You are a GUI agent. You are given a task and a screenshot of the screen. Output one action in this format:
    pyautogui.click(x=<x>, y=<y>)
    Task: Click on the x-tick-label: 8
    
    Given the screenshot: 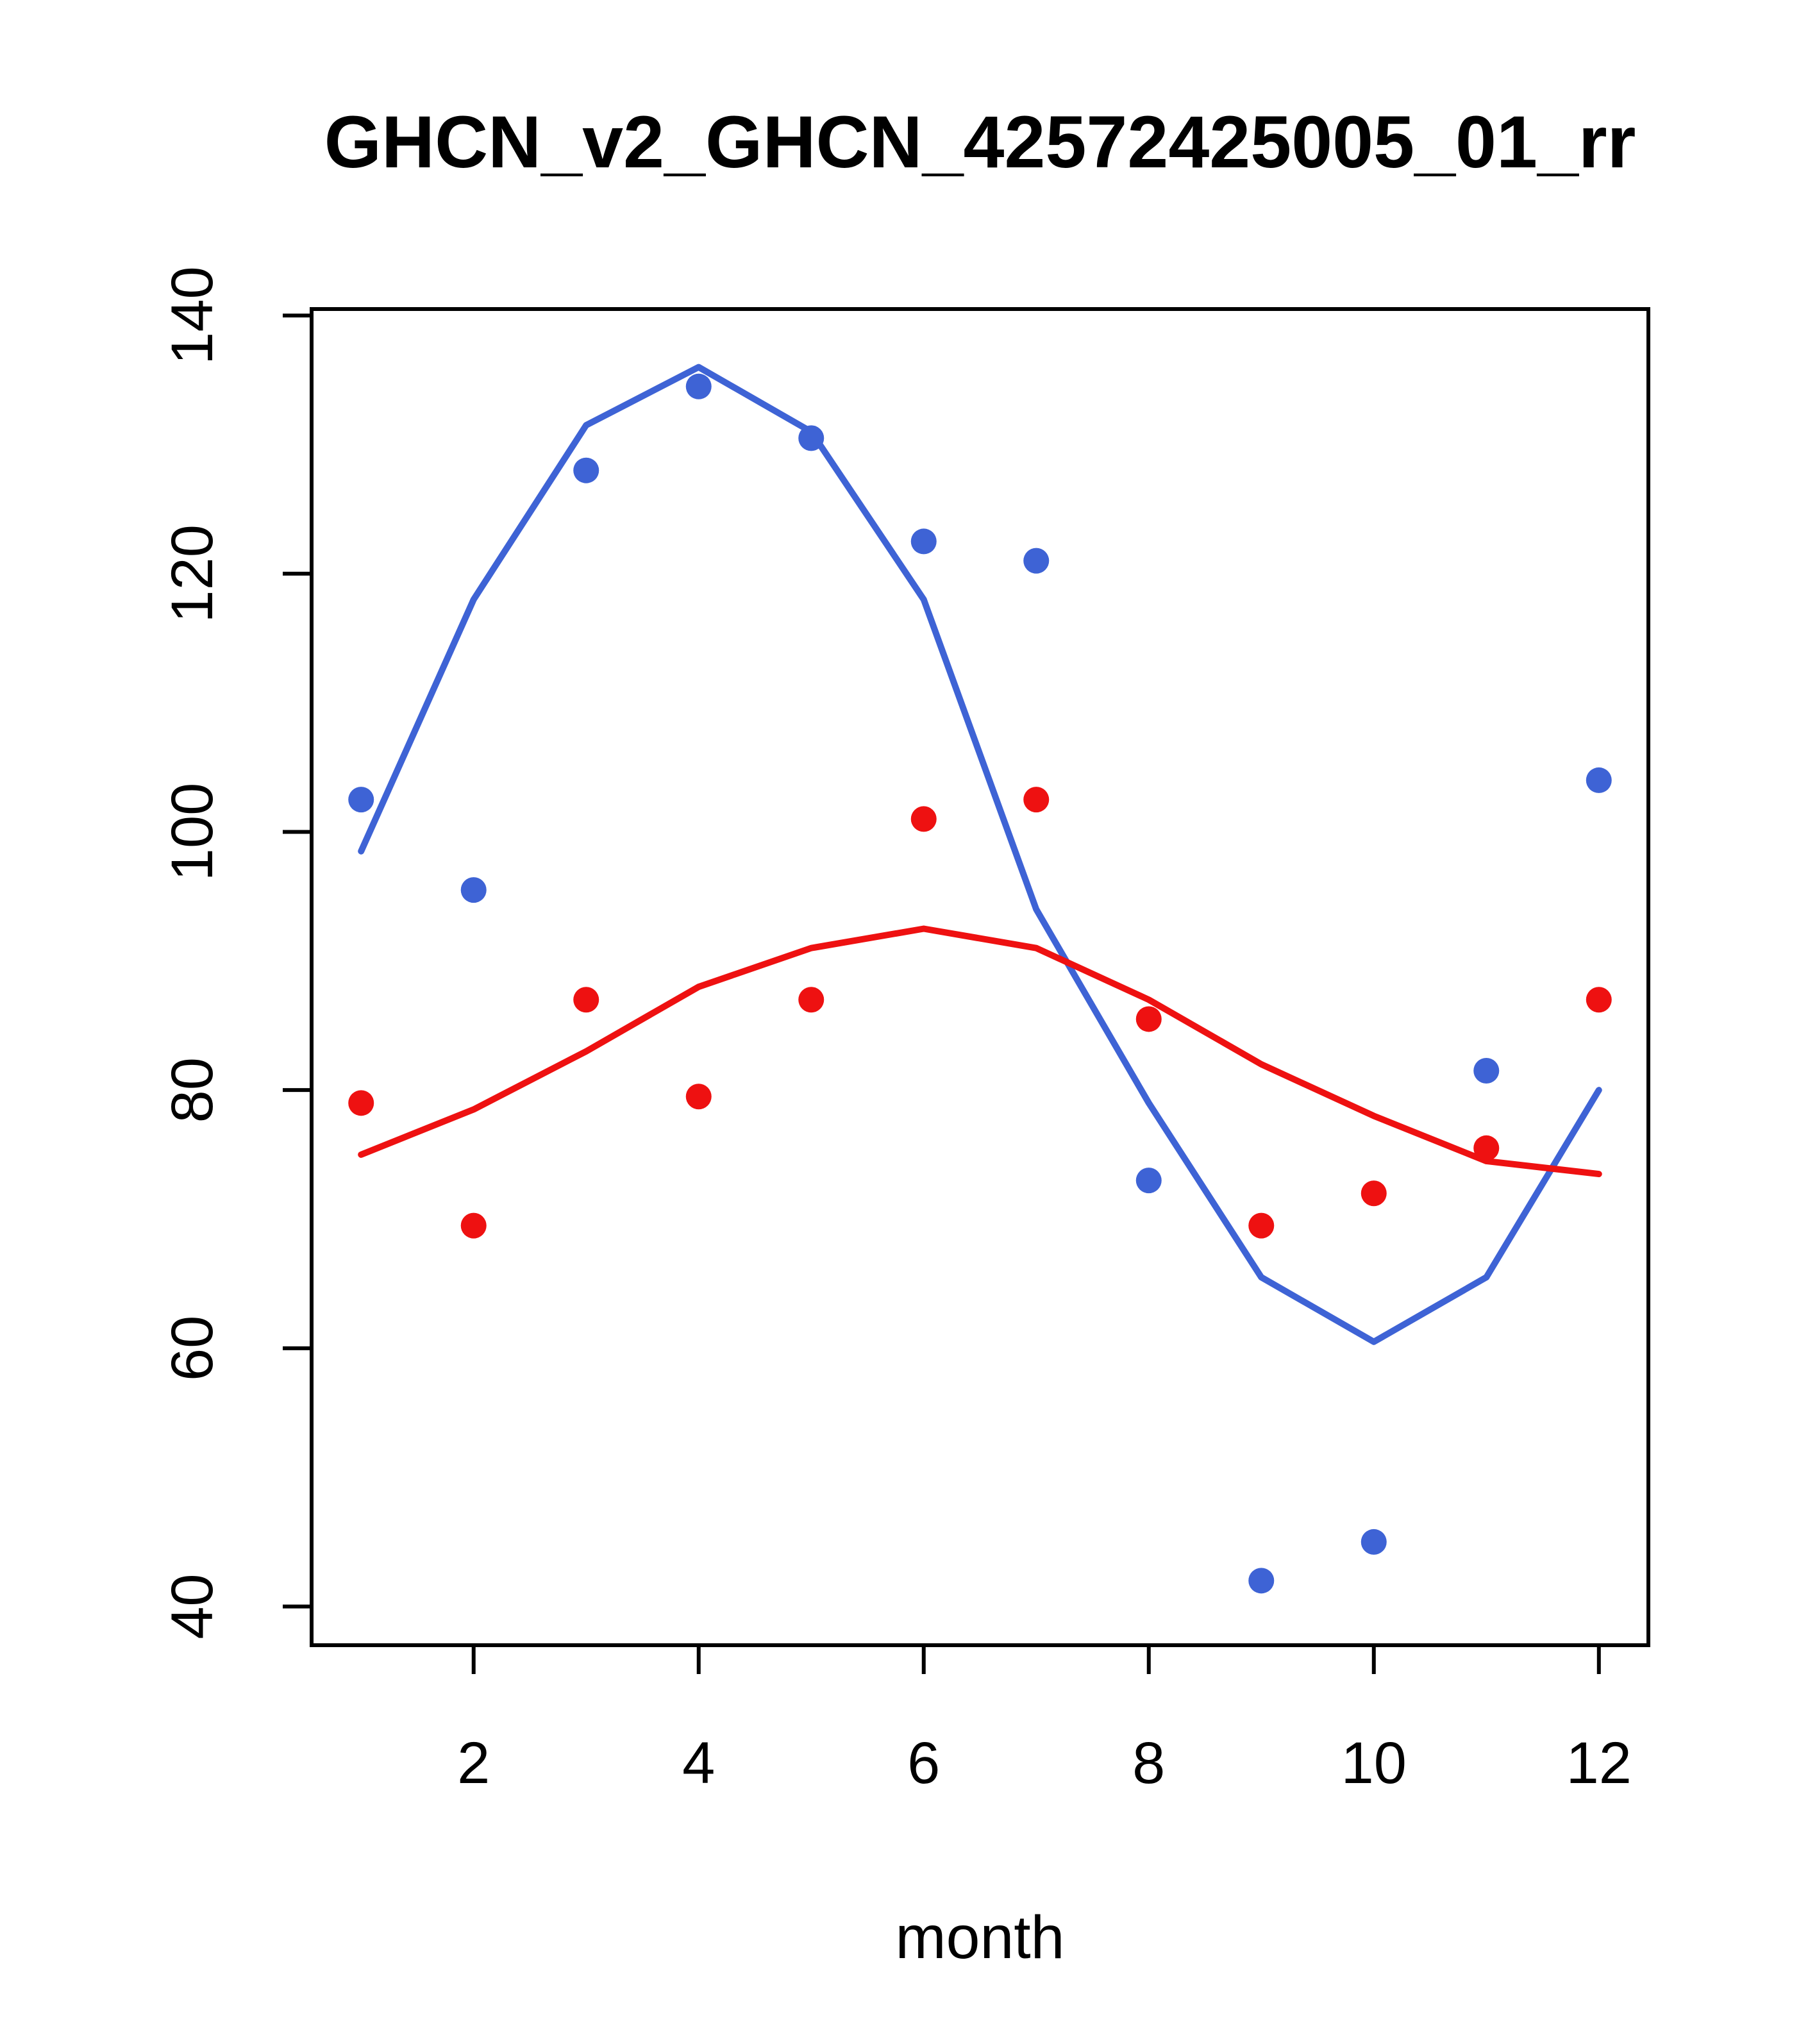 What is the action you would take?
    pyautogui.click(x=1149, y=1763)
    